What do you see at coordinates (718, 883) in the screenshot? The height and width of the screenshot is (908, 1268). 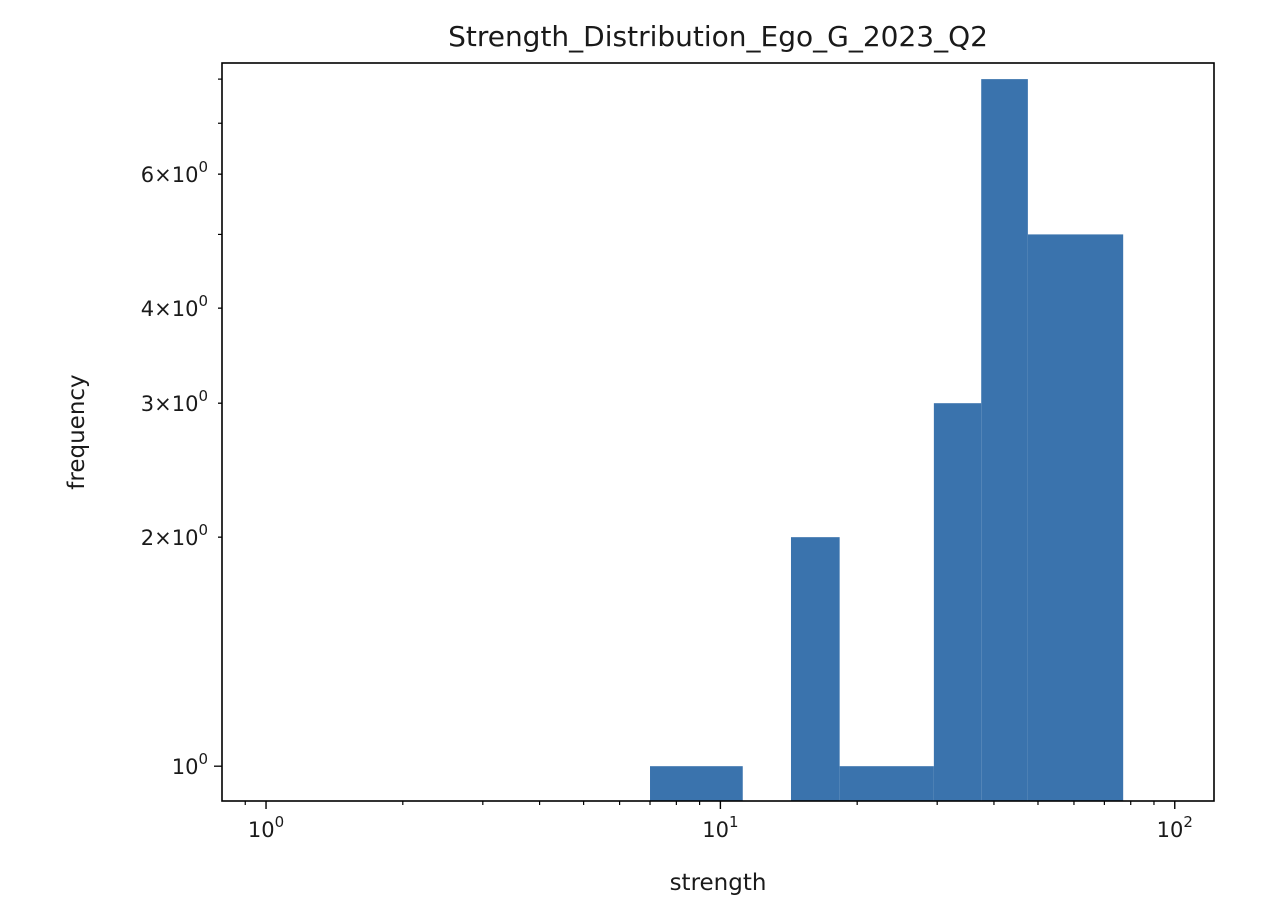 I see `x-axis-label: strength` at bounding box center [718, 883].